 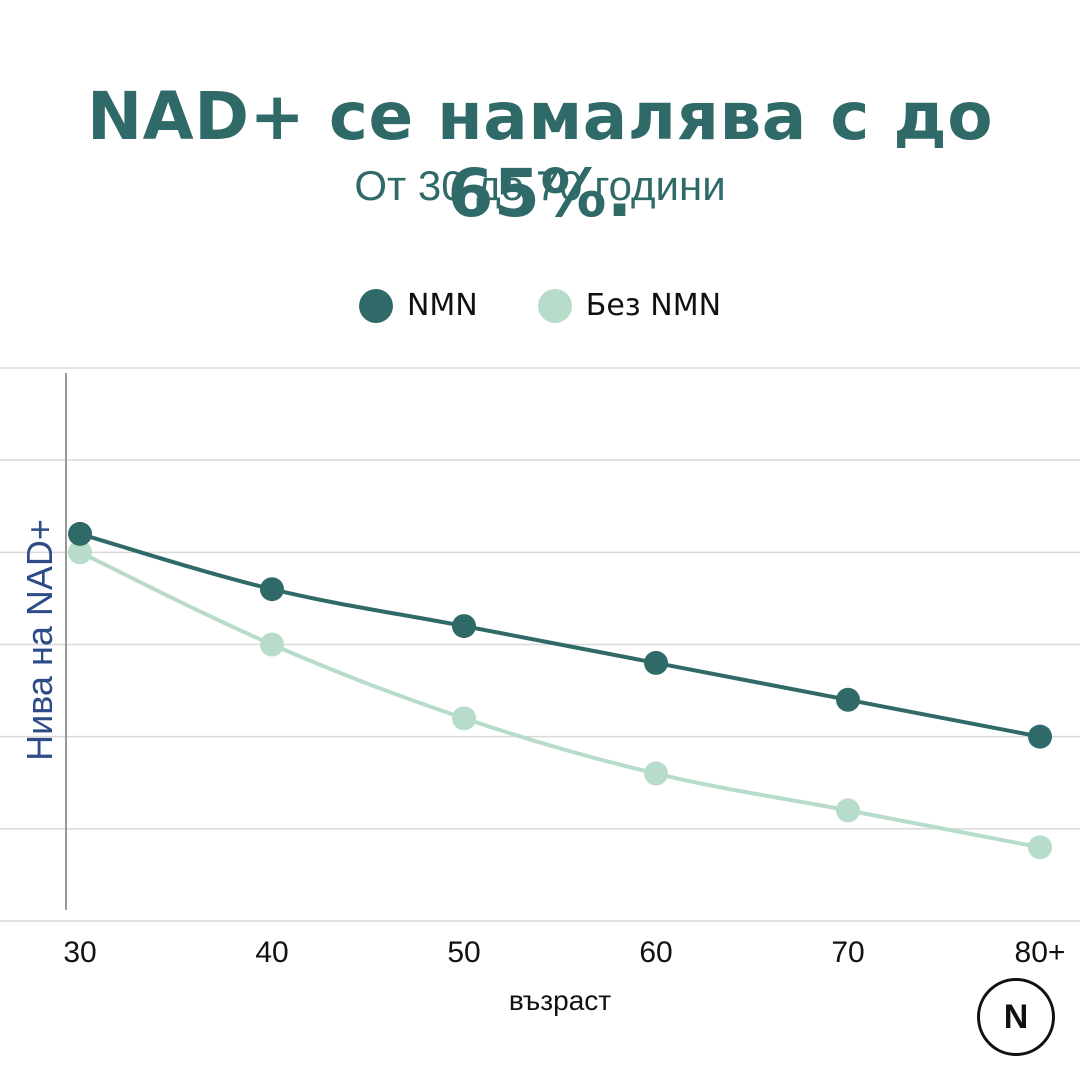 What do you see at coordinates (271, 952) in the screenshot?
I see `x-tick-label: 40` at bounding box center [271, 952].